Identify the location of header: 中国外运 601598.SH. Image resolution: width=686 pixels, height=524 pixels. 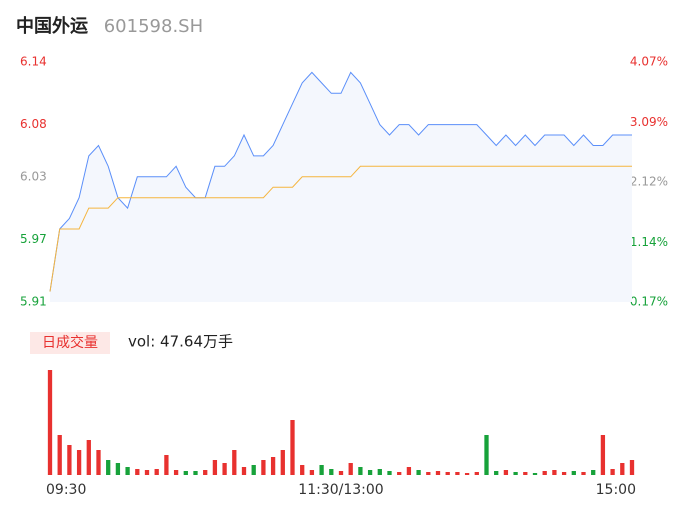
(109, 25).